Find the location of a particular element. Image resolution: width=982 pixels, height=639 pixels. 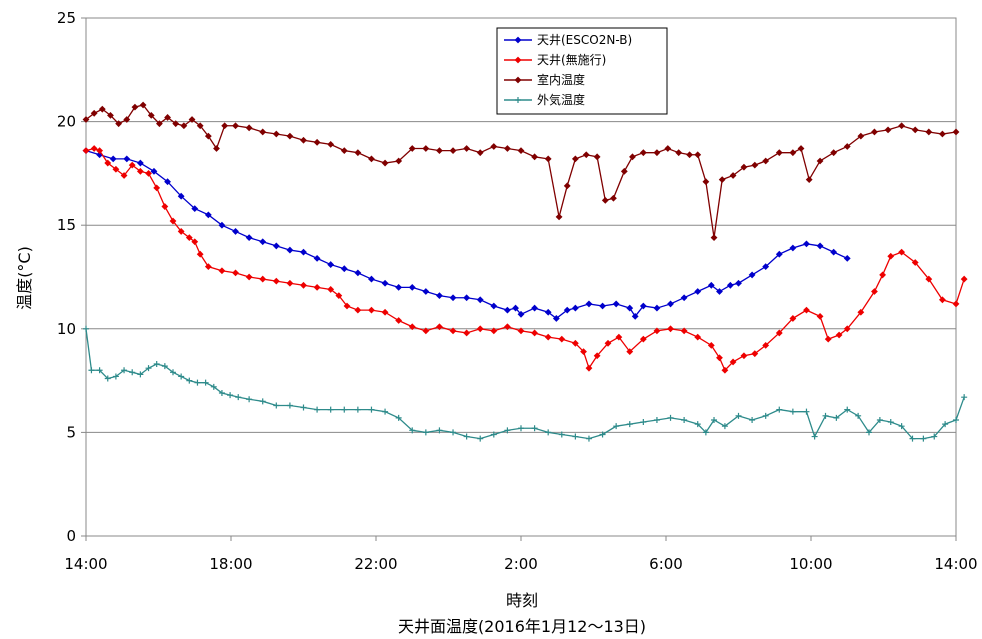

legend-label: 外気温度 is located at coordinates (561, 99).